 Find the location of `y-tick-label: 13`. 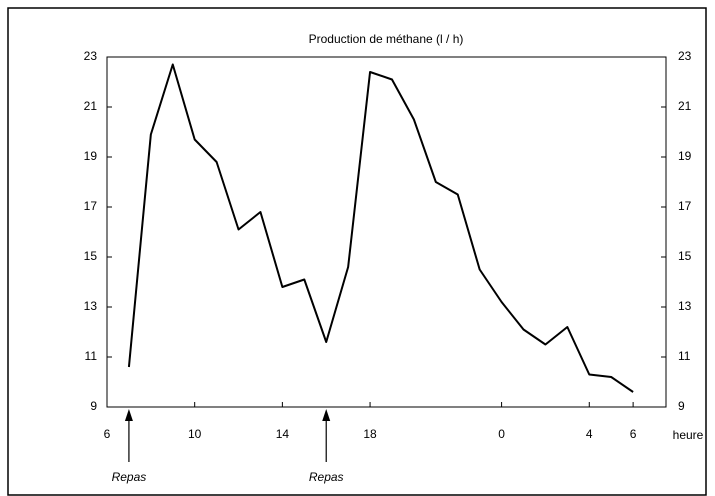

y-tick-label: 13 is located at coordinates (91, 306).